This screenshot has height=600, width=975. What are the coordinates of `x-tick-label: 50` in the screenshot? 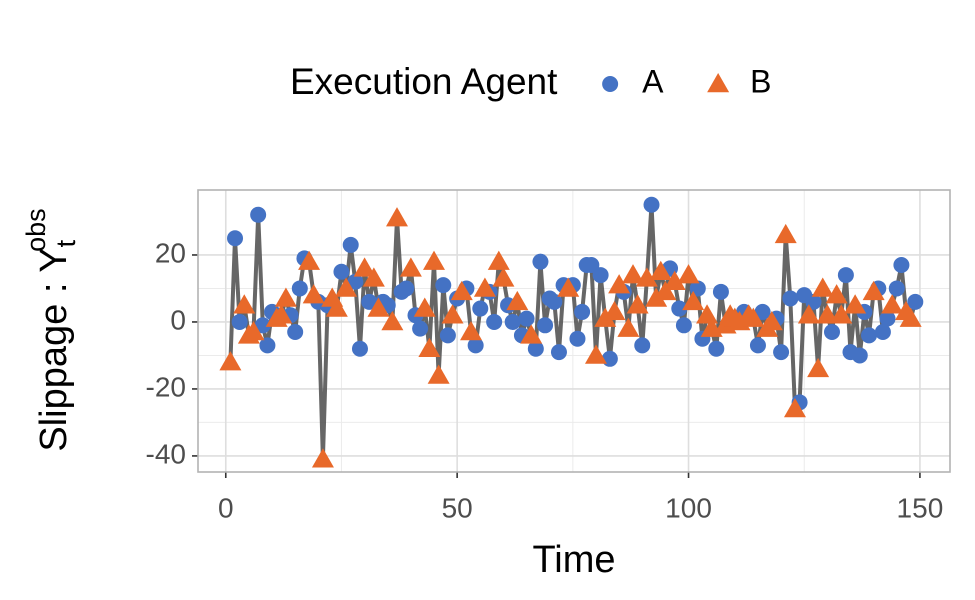 It's located at (457, 507).